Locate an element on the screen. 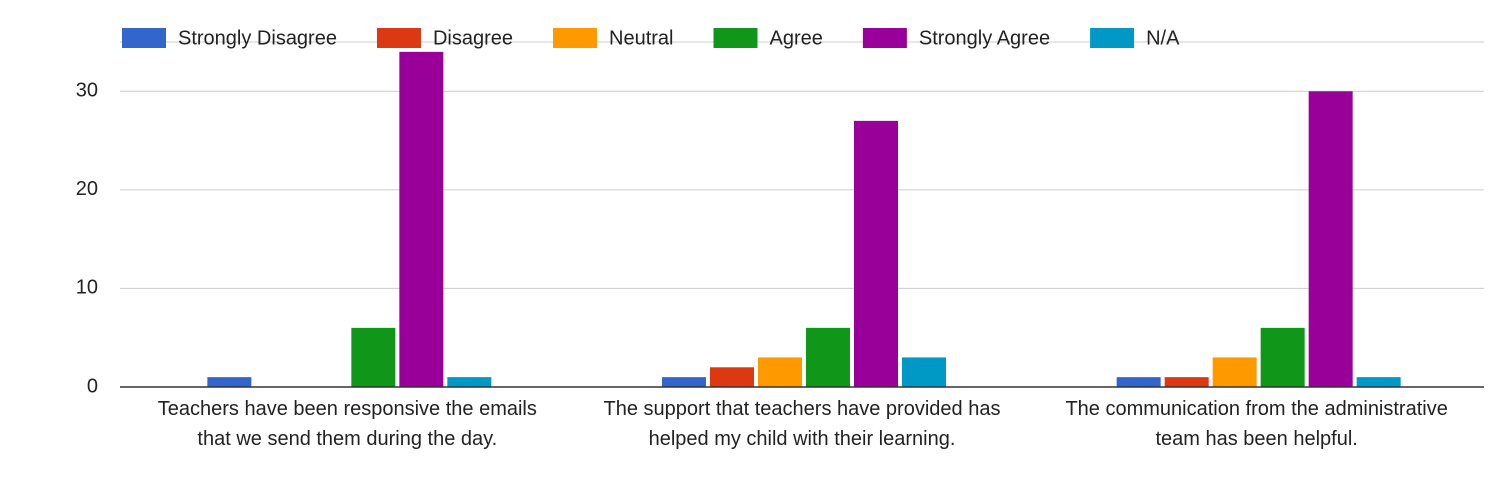 The width and height of the screenshot is (1496, 488). legend-label: Strongly Disagree is located at coordinates (257, 38).